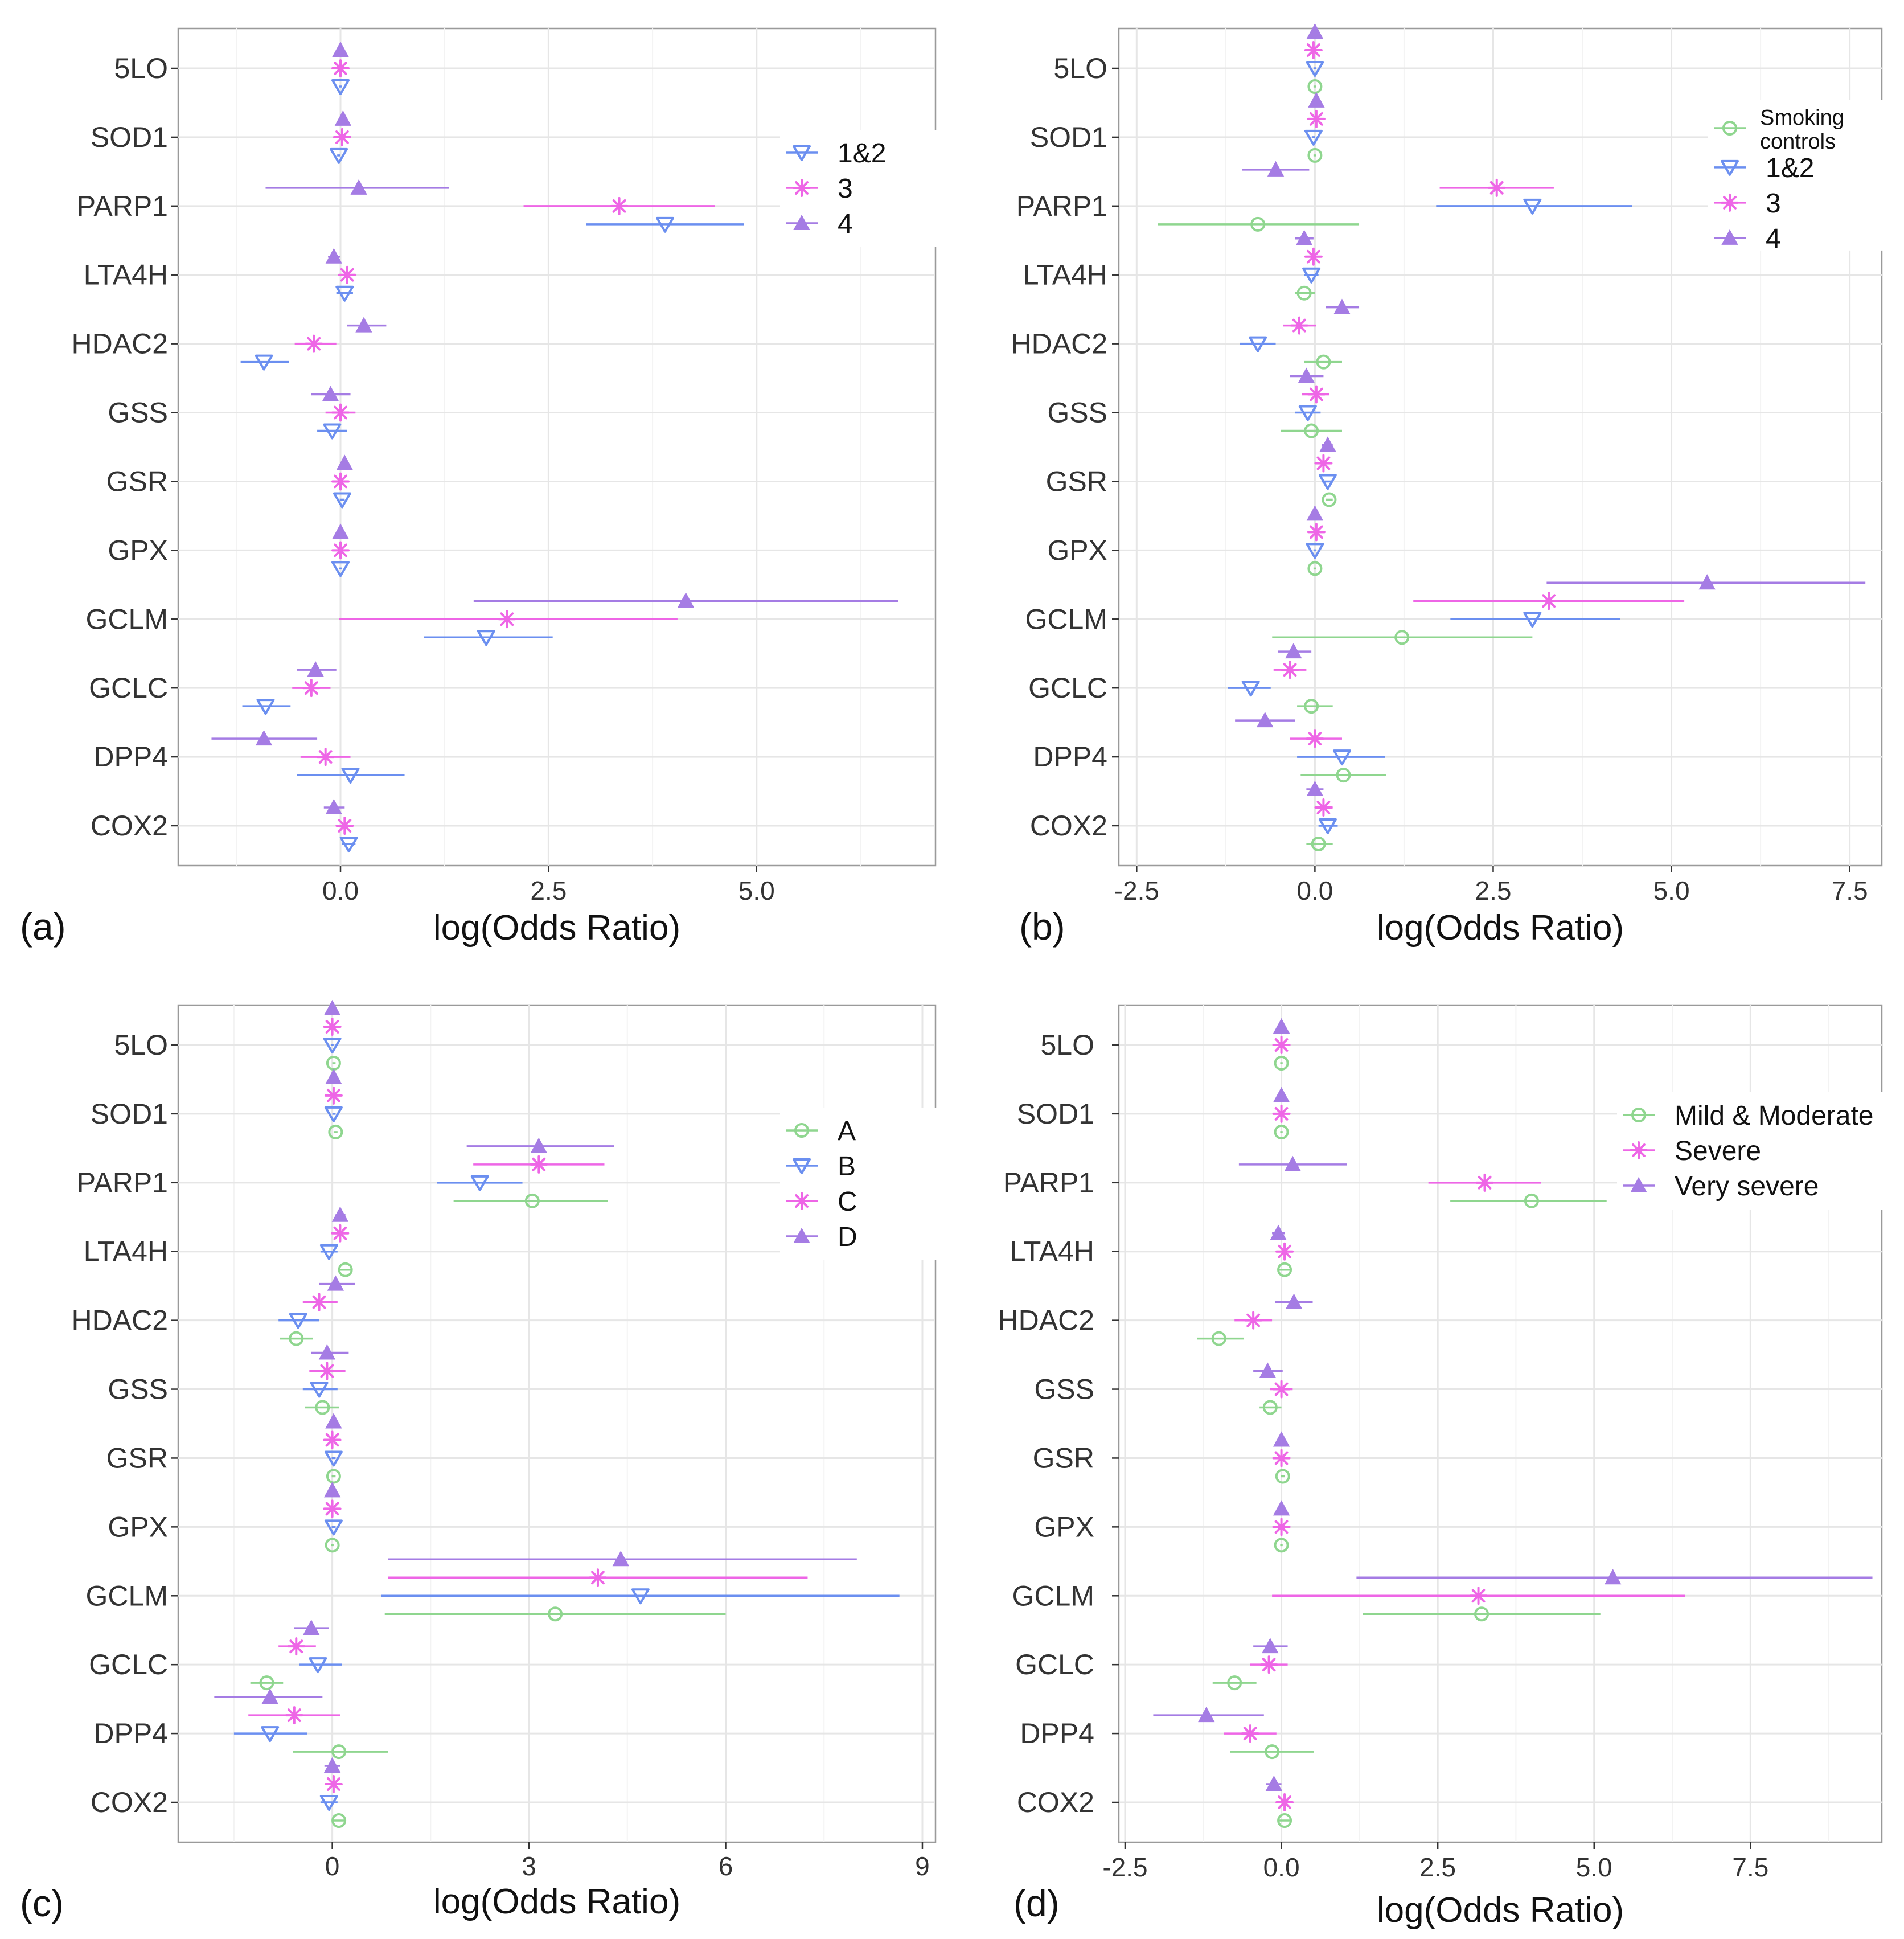 The height and width of the screenshot is (1939, 1904). I want to click on gene-label-gclm: GCLM, so click(1066, 619).